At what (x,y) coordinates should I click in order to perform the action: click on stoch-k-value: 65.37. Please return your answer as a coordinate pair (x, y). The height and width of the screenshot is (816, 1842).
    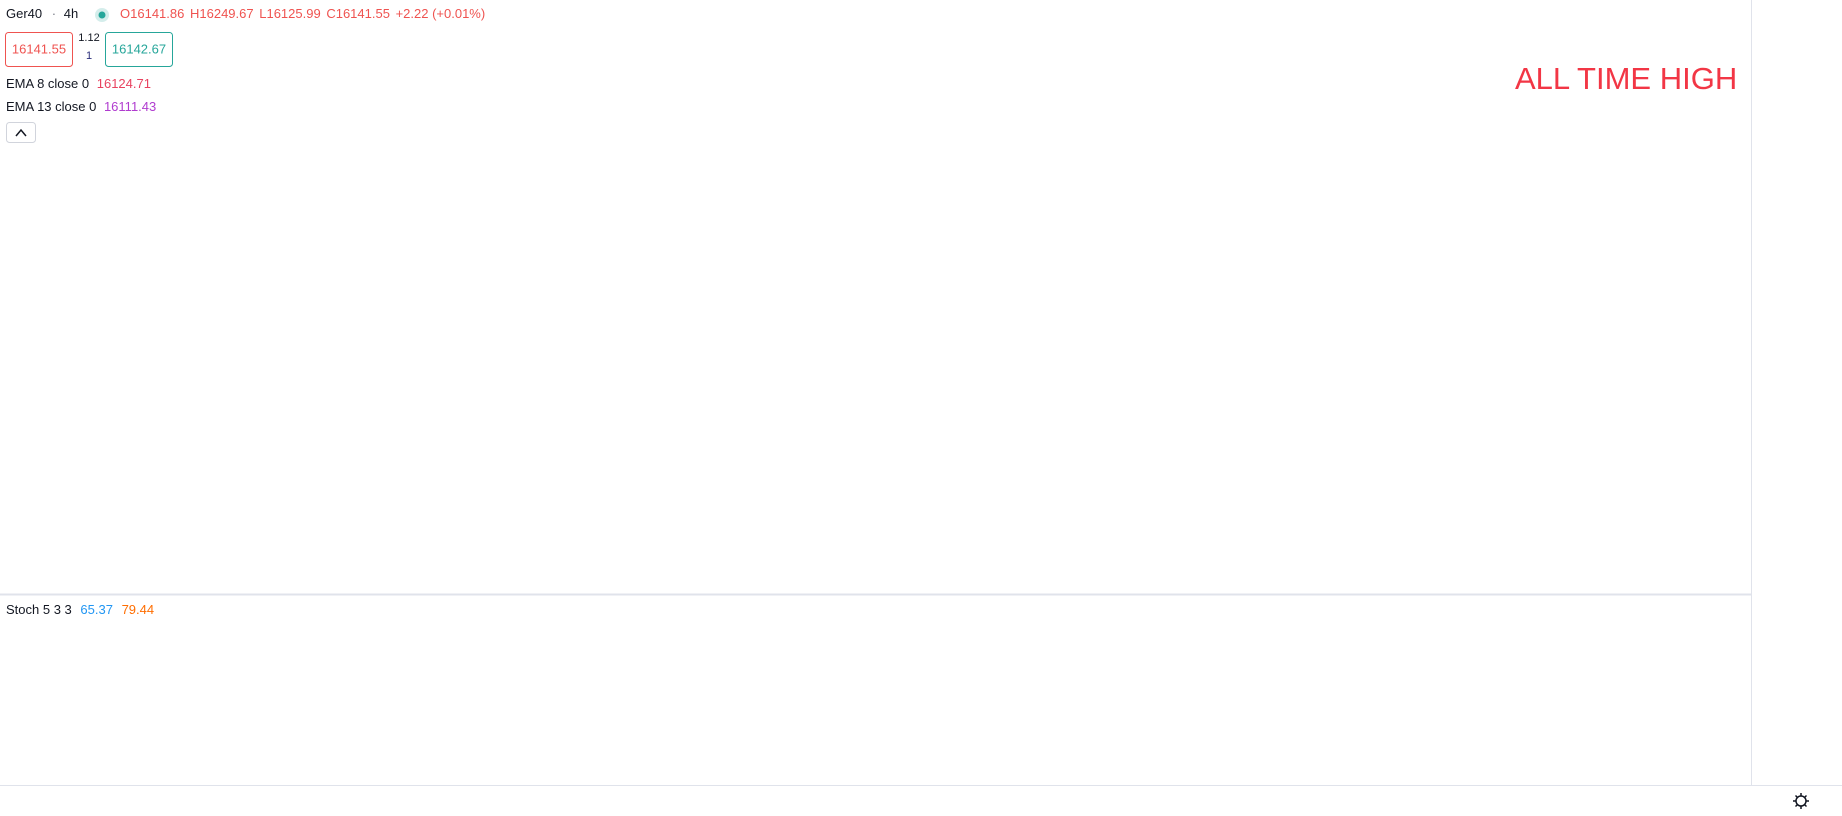
    Looking at the image, I should click on (96, 609).